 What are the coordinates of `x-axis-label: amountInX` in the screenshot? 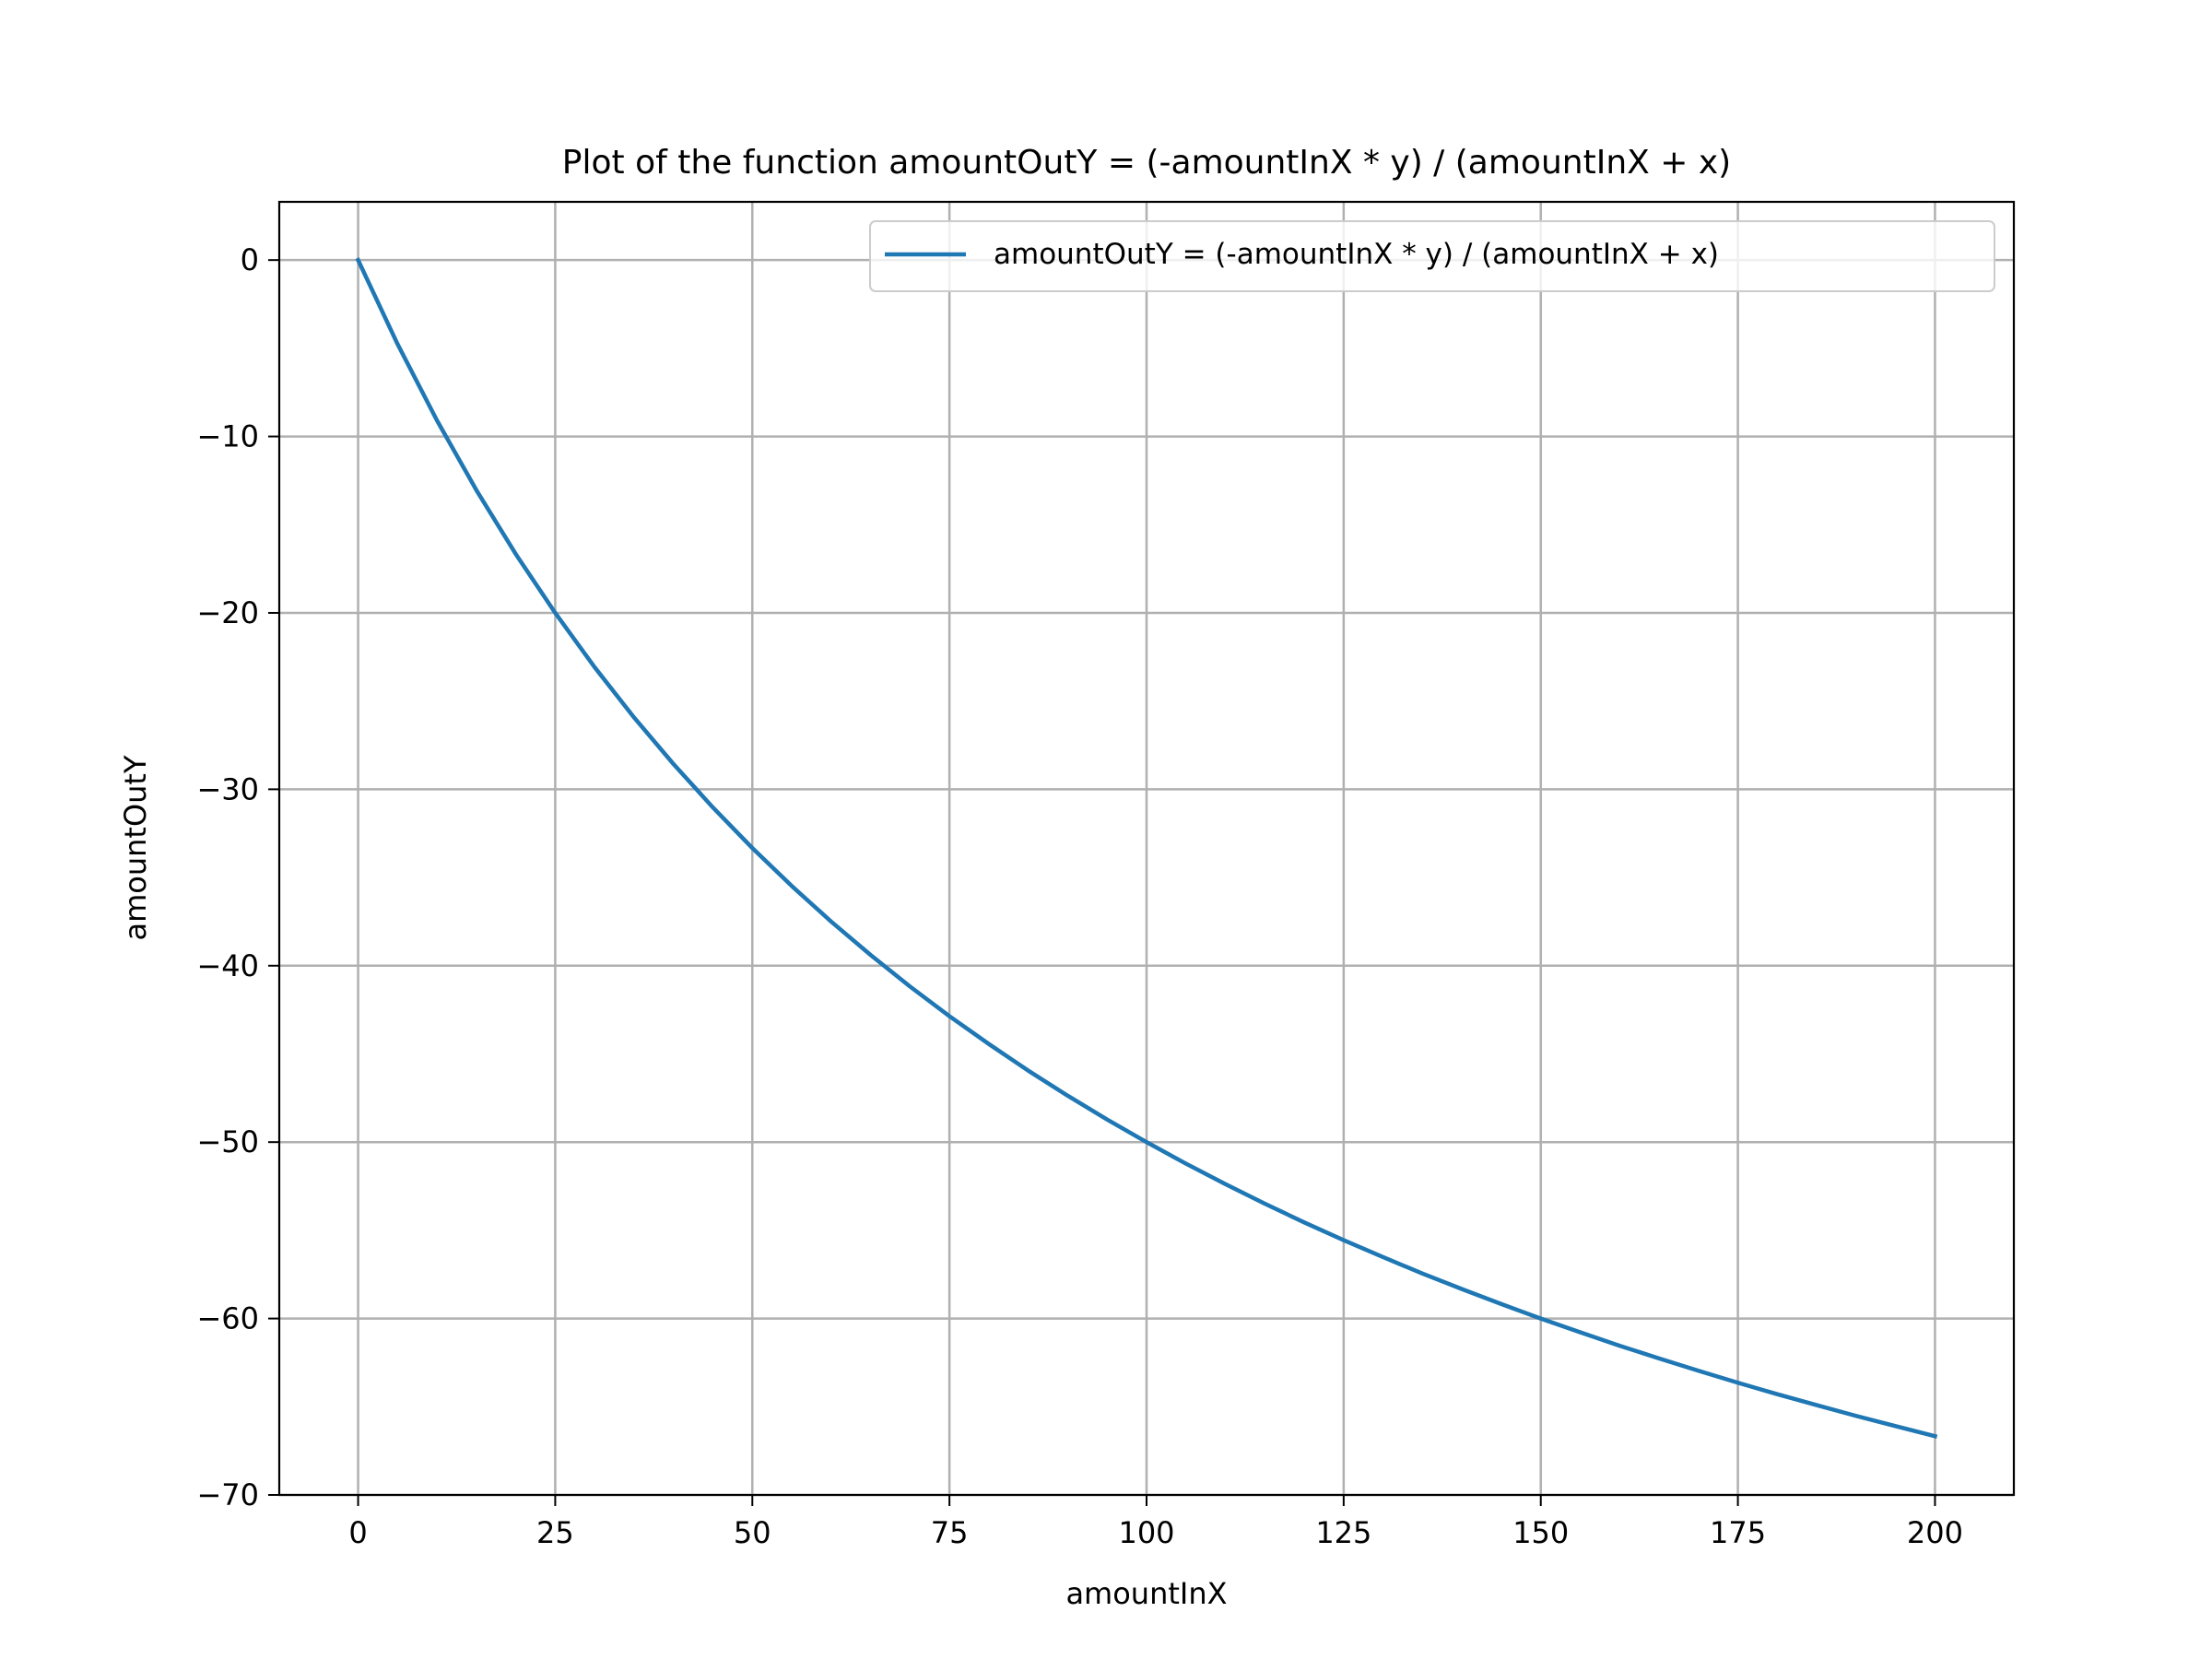 It's located at (1146, 1593).